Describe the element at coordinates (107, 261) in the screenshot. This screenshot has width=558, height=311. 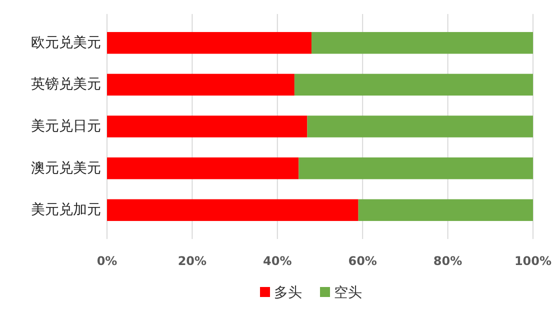
I see `x-tick-label: 0%` at that location.